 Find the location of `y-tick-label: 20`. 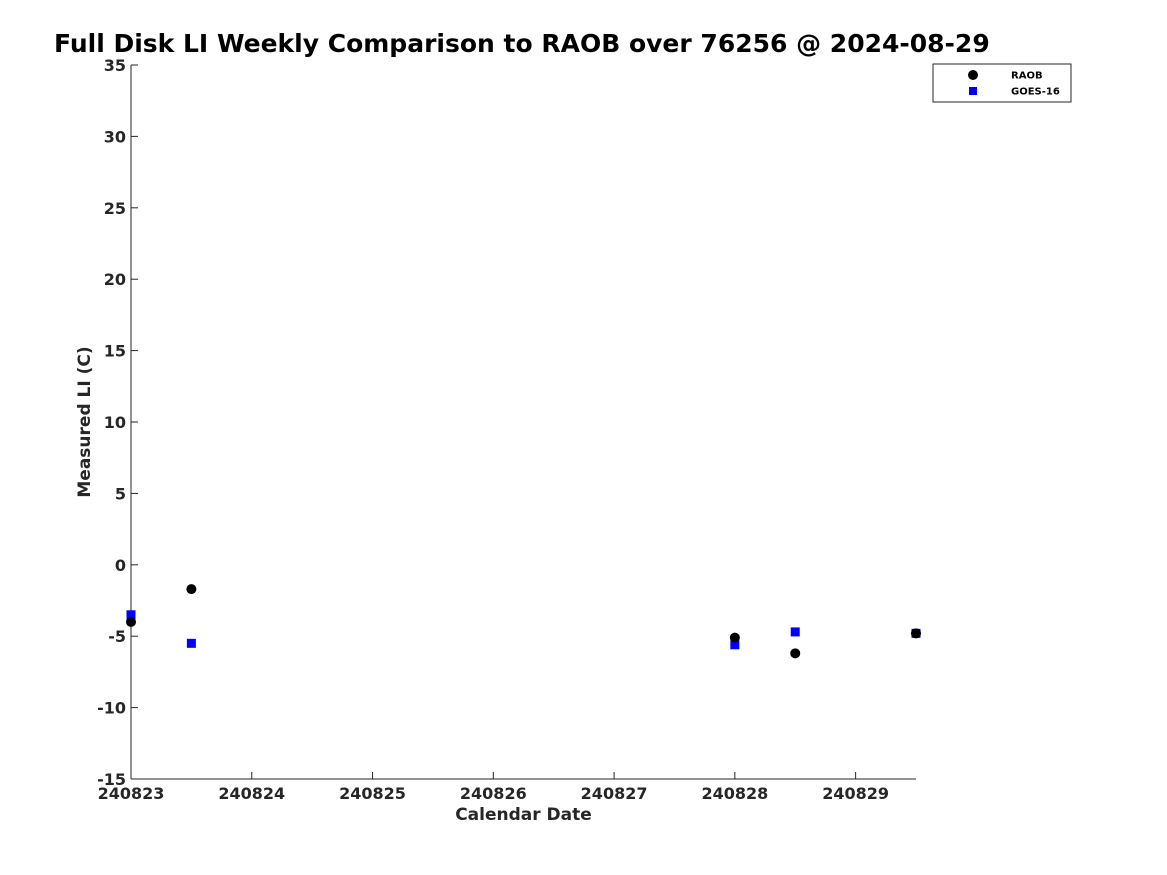

y-tick-label: 20 is located at coordinates (115, 279).